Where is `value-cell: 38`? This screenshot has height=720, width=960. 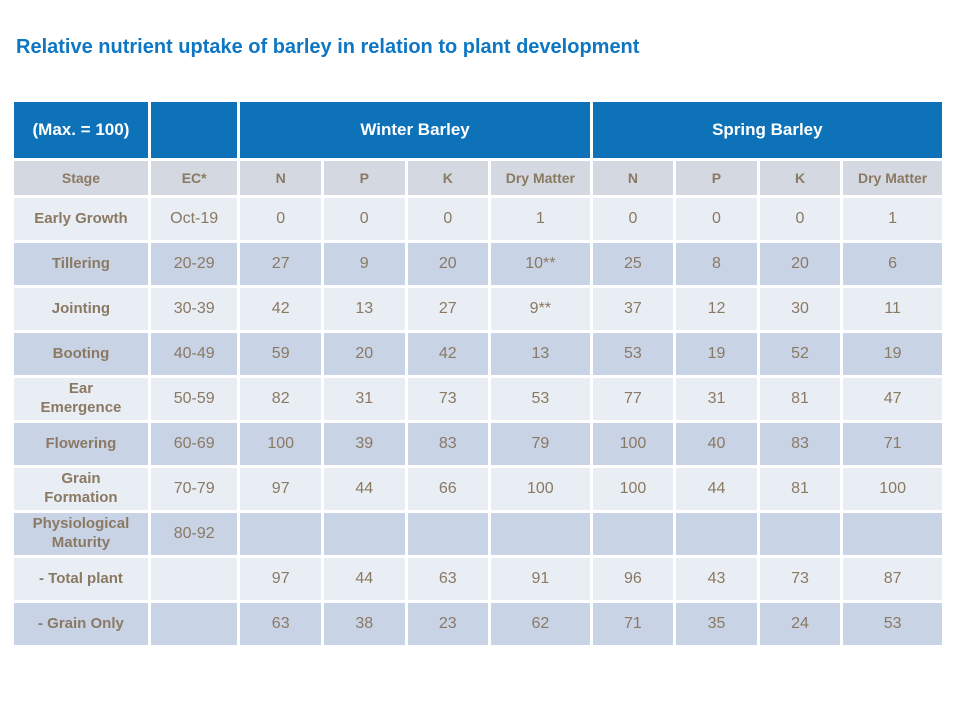 value-cell: 38 is located at coordinates (364, 624).